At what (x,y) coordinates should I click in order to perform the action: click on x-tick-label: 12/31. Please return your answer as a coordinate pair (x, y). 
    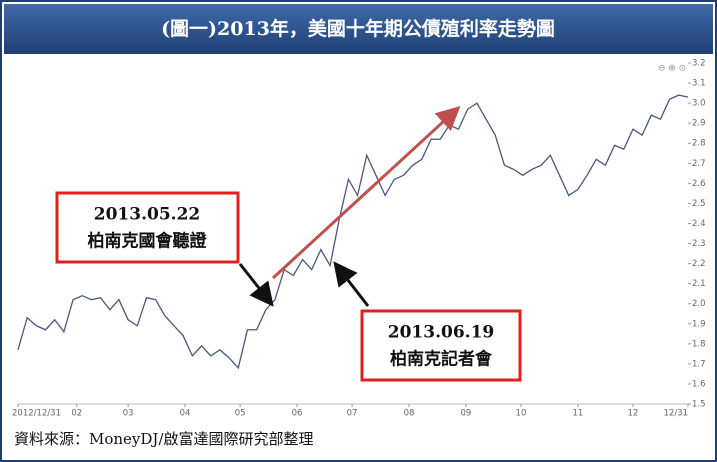
    Looking at the image, I should click on (676, 414).